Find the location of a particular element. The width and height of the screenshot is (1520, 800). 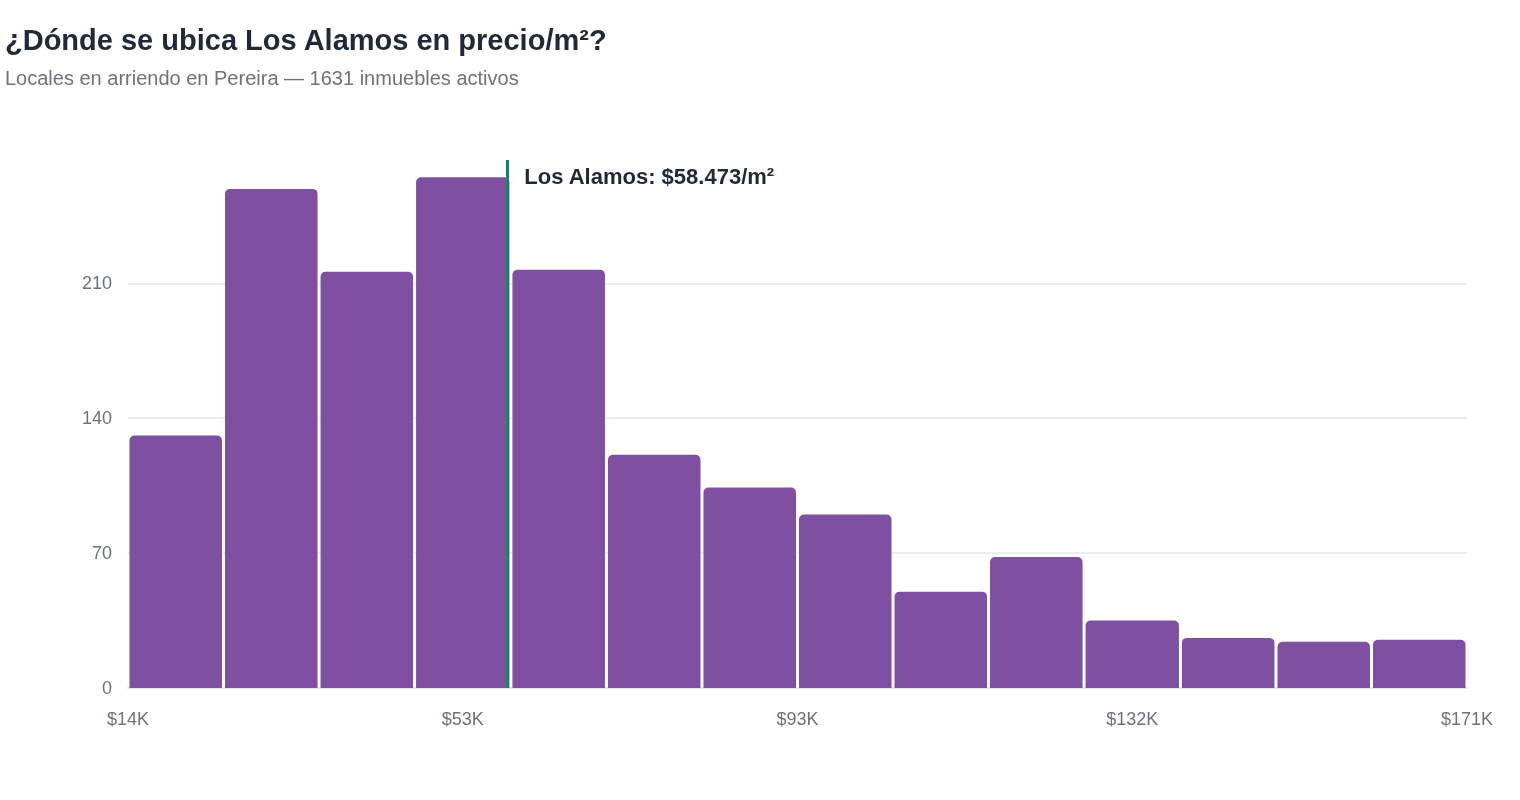

y-tick-label: 70 is located at coordinates (101, 553).